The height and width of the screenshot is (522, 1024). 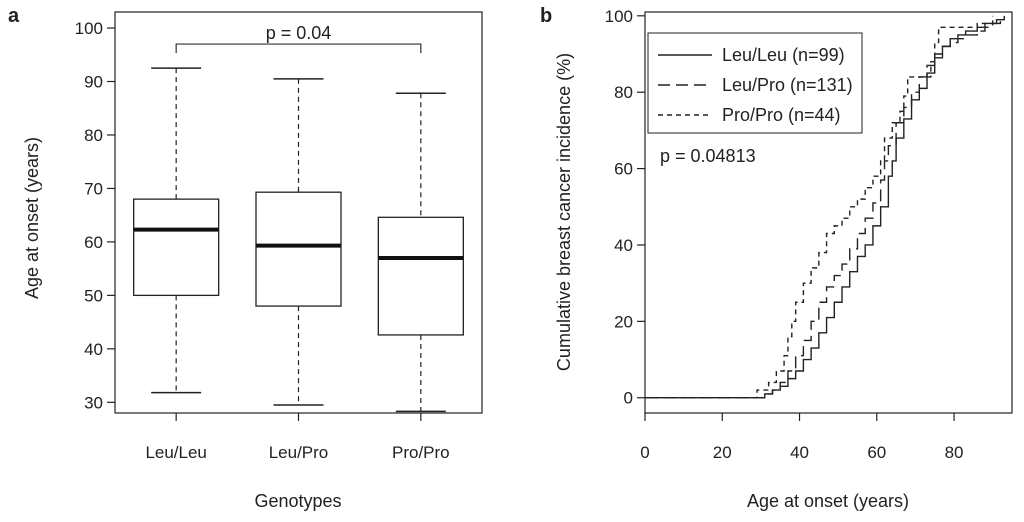 I want to click on panel-a-significance-bracket: p = 0.04, so click(x=298, y=38).